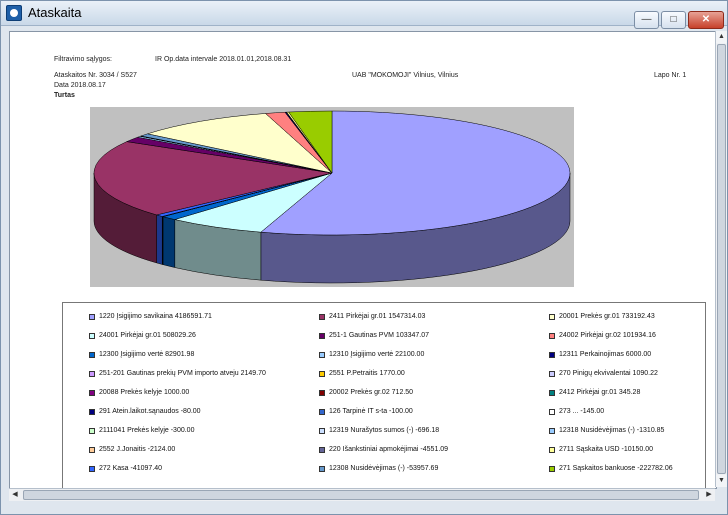  What do you see at coordinates (646, 20) in the screenshot?
I see `minimize-button: —` at bounding box center [646, 20].